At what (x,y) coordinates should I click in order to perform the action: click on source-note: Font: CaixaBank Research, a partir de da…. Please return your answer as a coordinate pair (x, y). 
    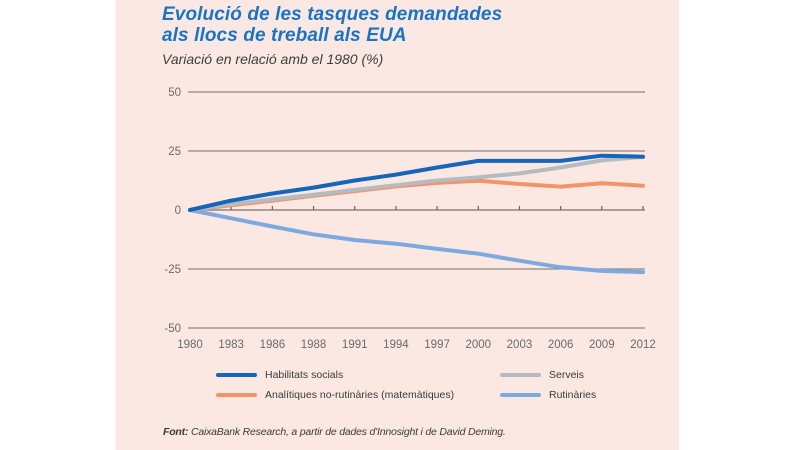
    Looking at the image, I should click on (334, 432).